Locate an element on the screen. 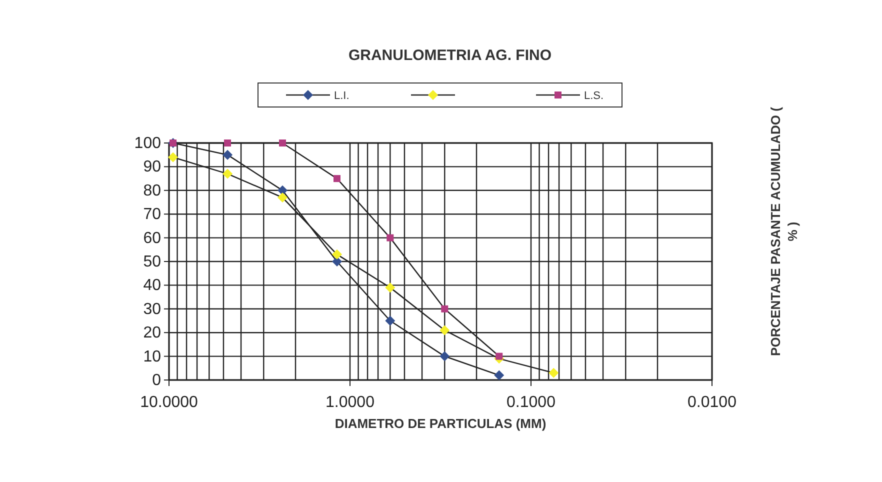  y-tick-label: 100 is located at coordinates (148, 143).